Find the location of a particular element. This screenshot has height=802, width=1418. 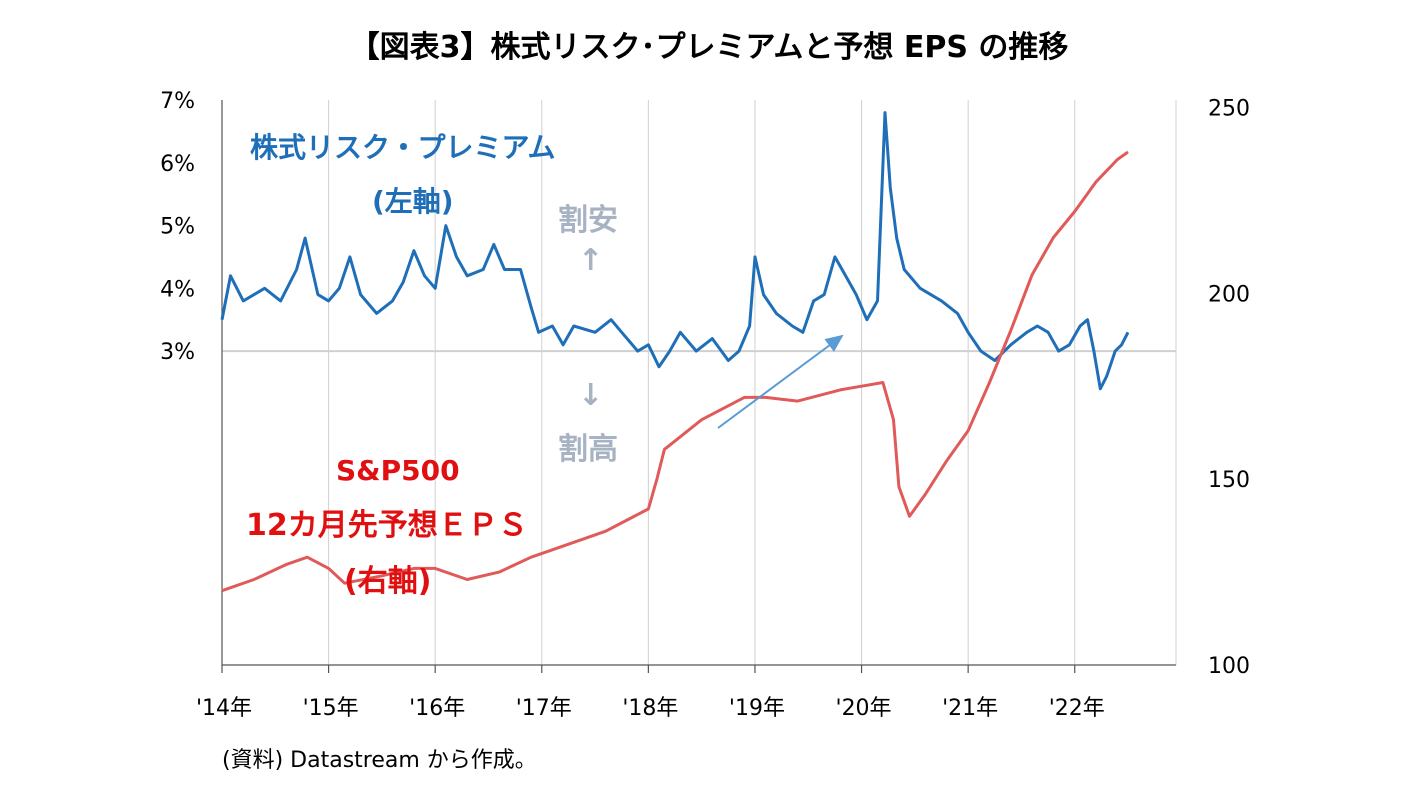

x-tick-label: '17年 is located at coordinates (544, 708).